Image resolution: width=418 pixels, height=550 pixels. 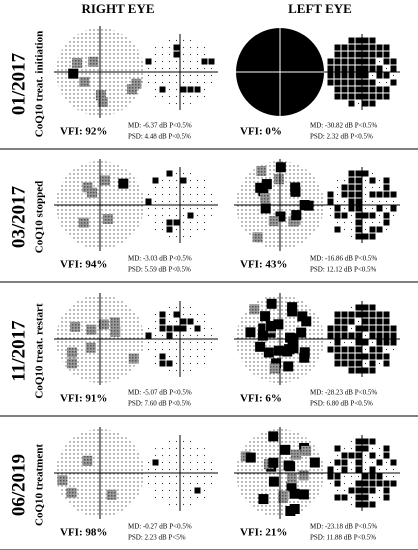 What do you see at coordinates (263, 265) in the screenshot?
I see `vfi: VFI: 43%` at bounding box center [263, 265].